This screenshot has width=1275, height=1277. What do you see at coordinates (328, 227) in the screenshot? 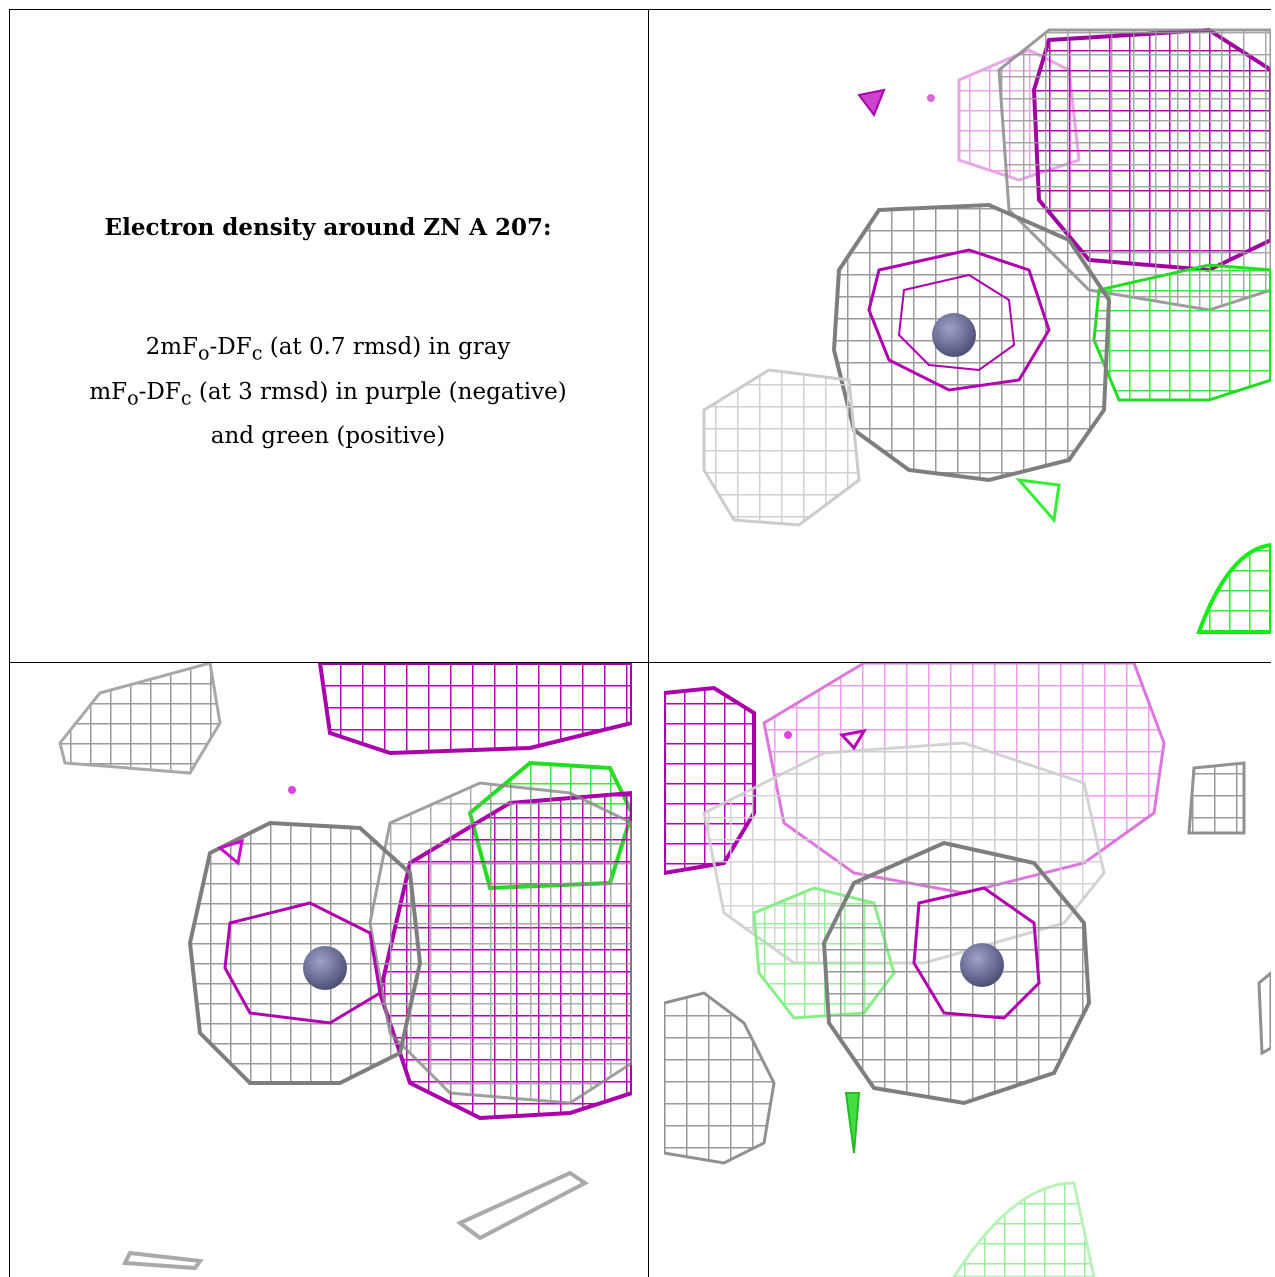
I see `caption-title: Electron density around ZN A 207:` at bounding box center [328, 227].